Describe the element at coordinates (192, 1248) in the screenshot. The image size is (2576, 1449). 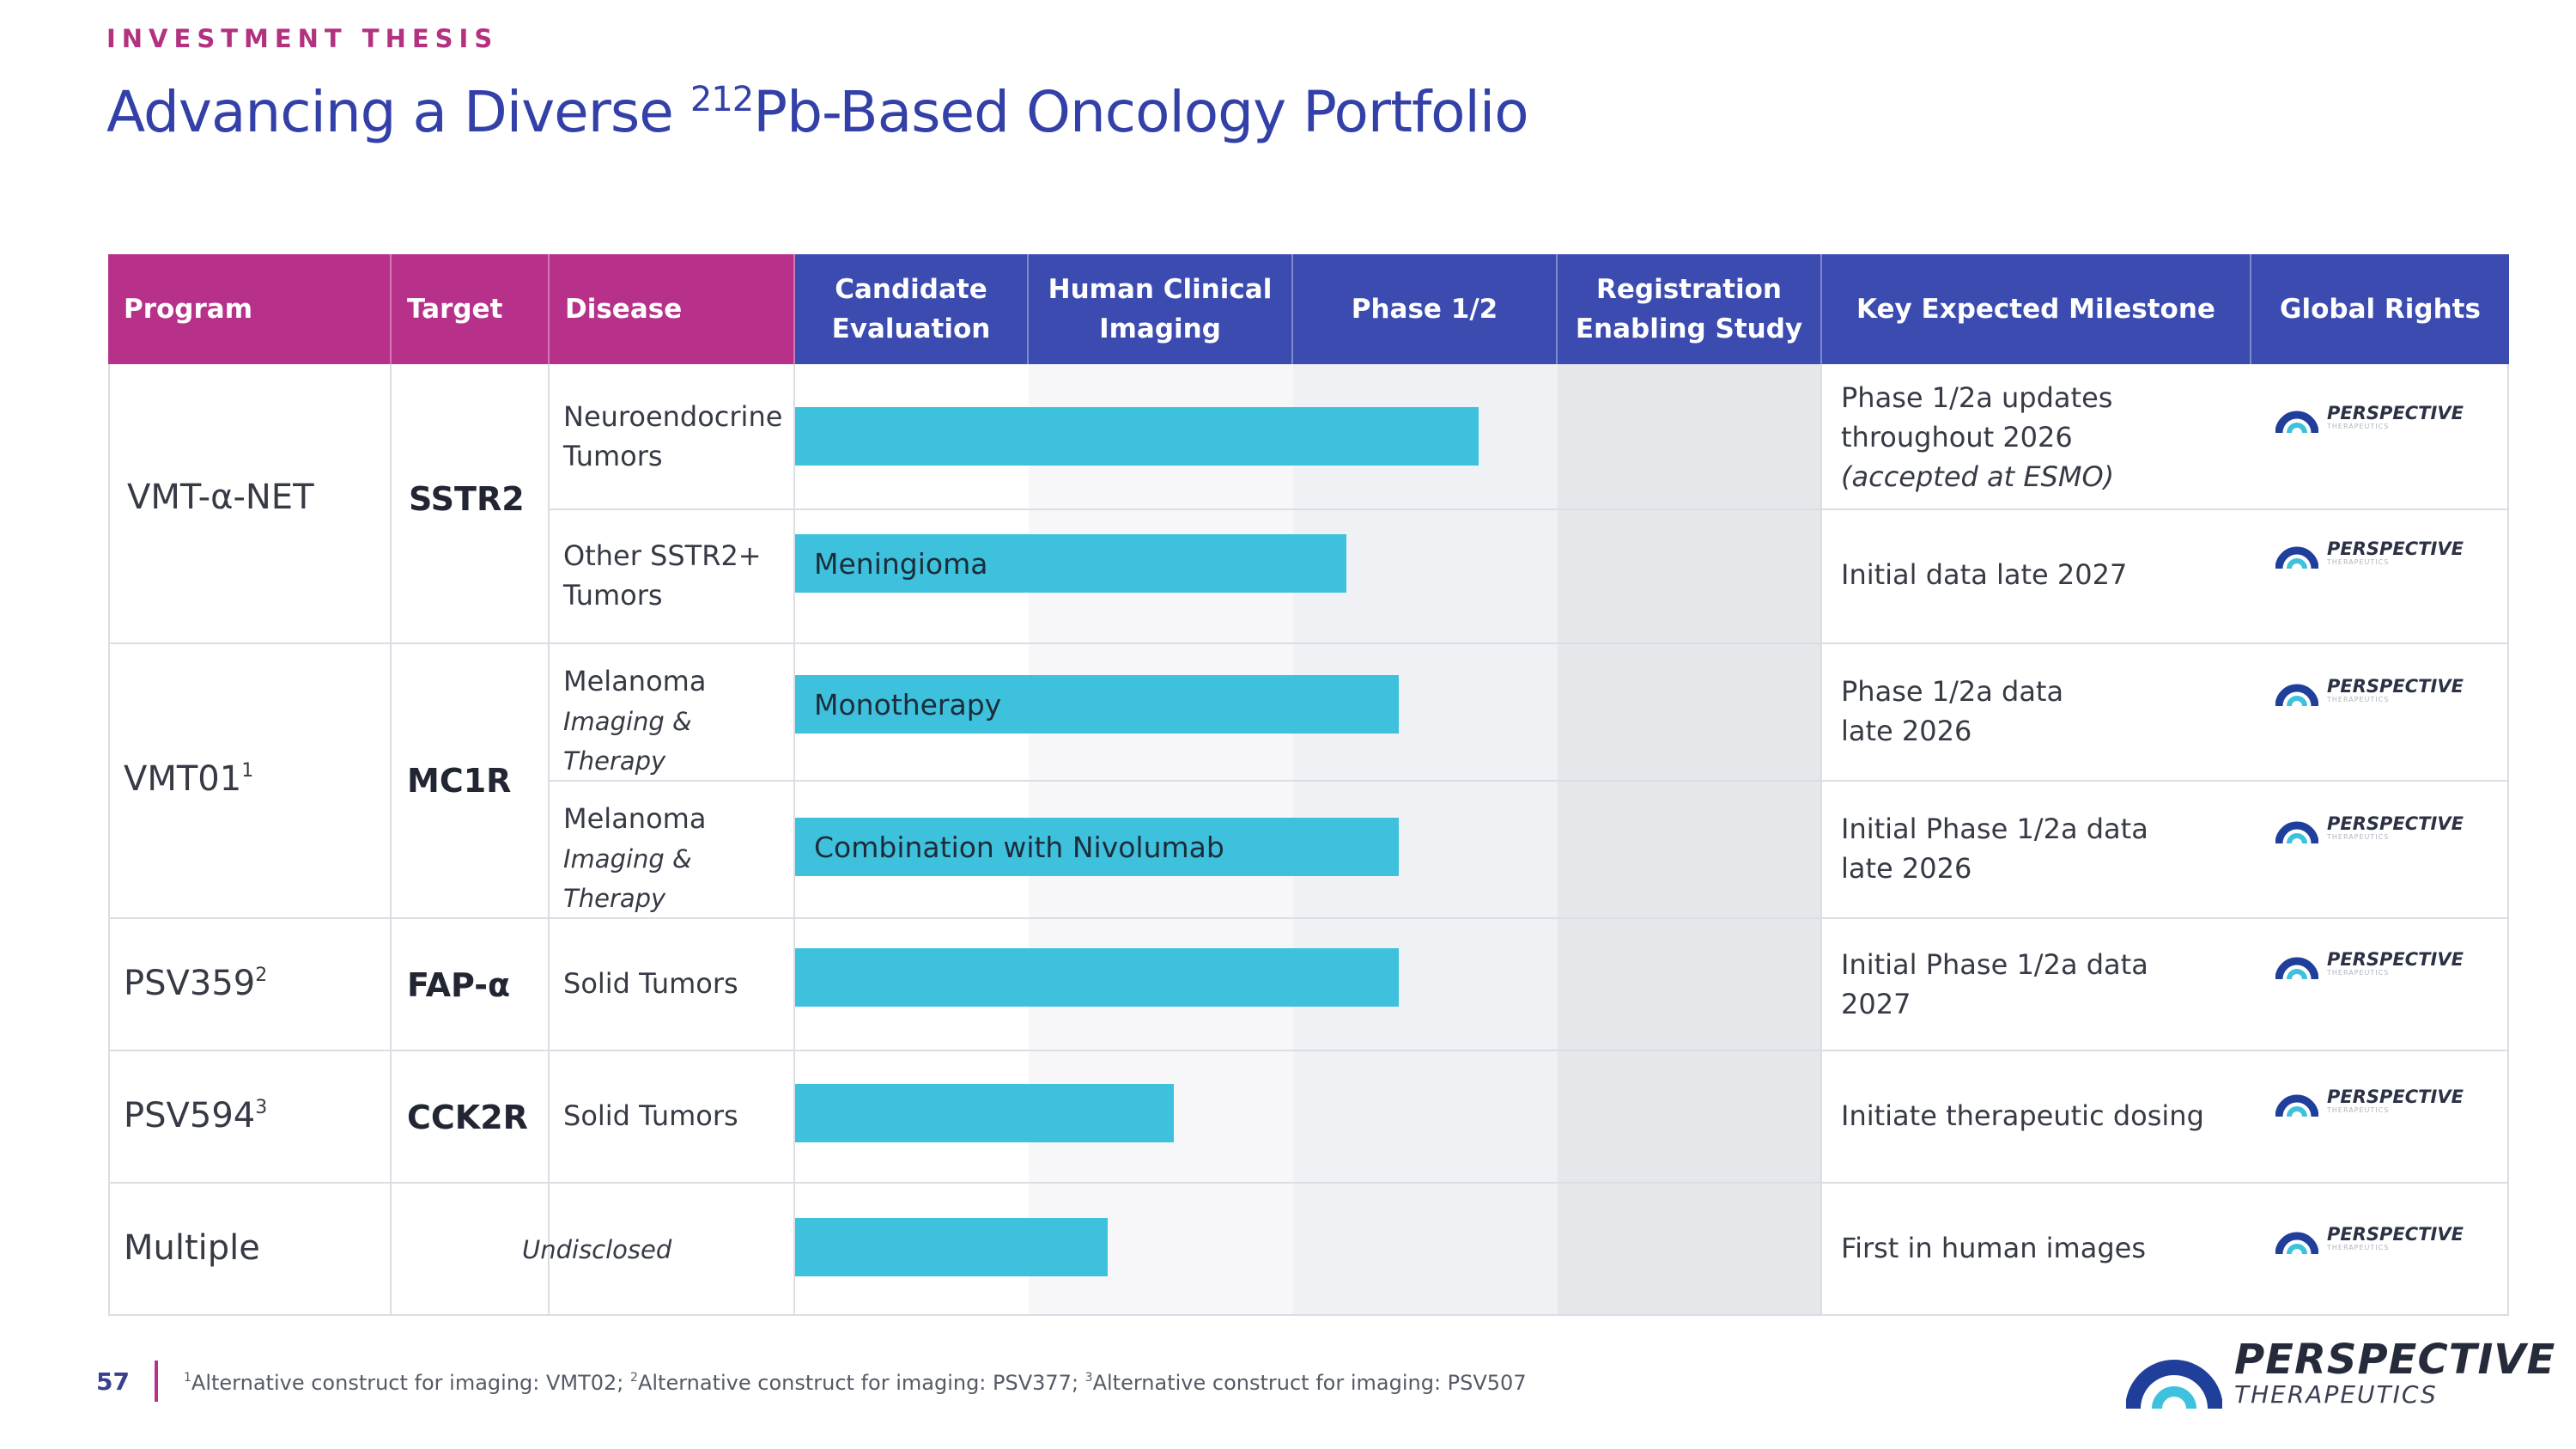
I see `program-name: Multiple` at that location.